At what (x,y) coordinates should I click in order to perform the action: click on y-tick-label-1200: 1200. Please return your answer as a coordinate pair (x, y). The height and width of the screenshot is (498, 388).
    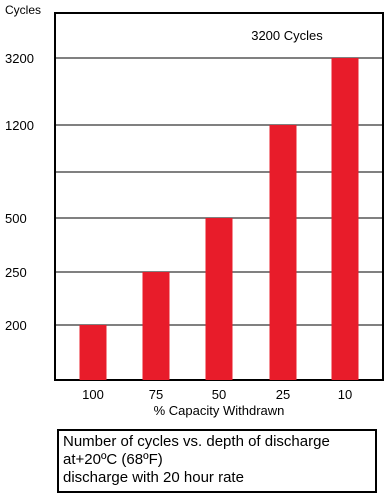
    Looking at the image, I should click on (19, 125).